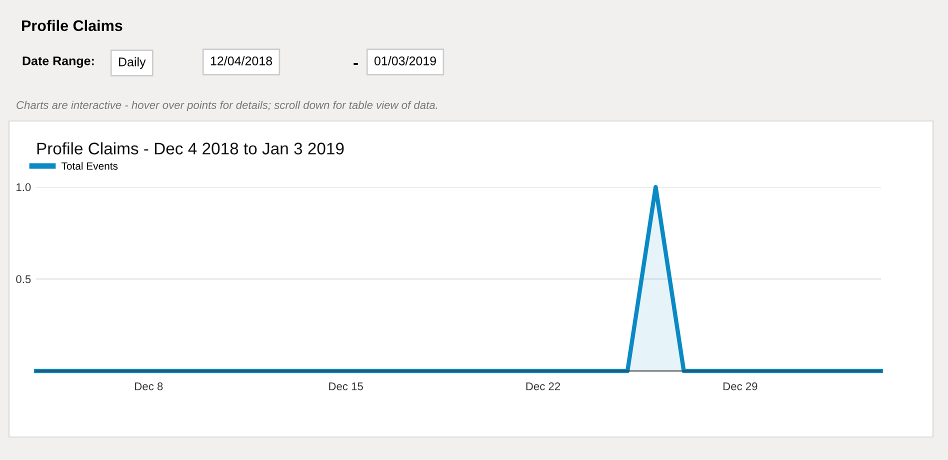 Image resolution: width=948 pixels, height=460 pixels. What do you see at coordinates (149, 386) in the screenshot?
I see `x-tick-label: Dec 8` at bounding box center [149, 386].